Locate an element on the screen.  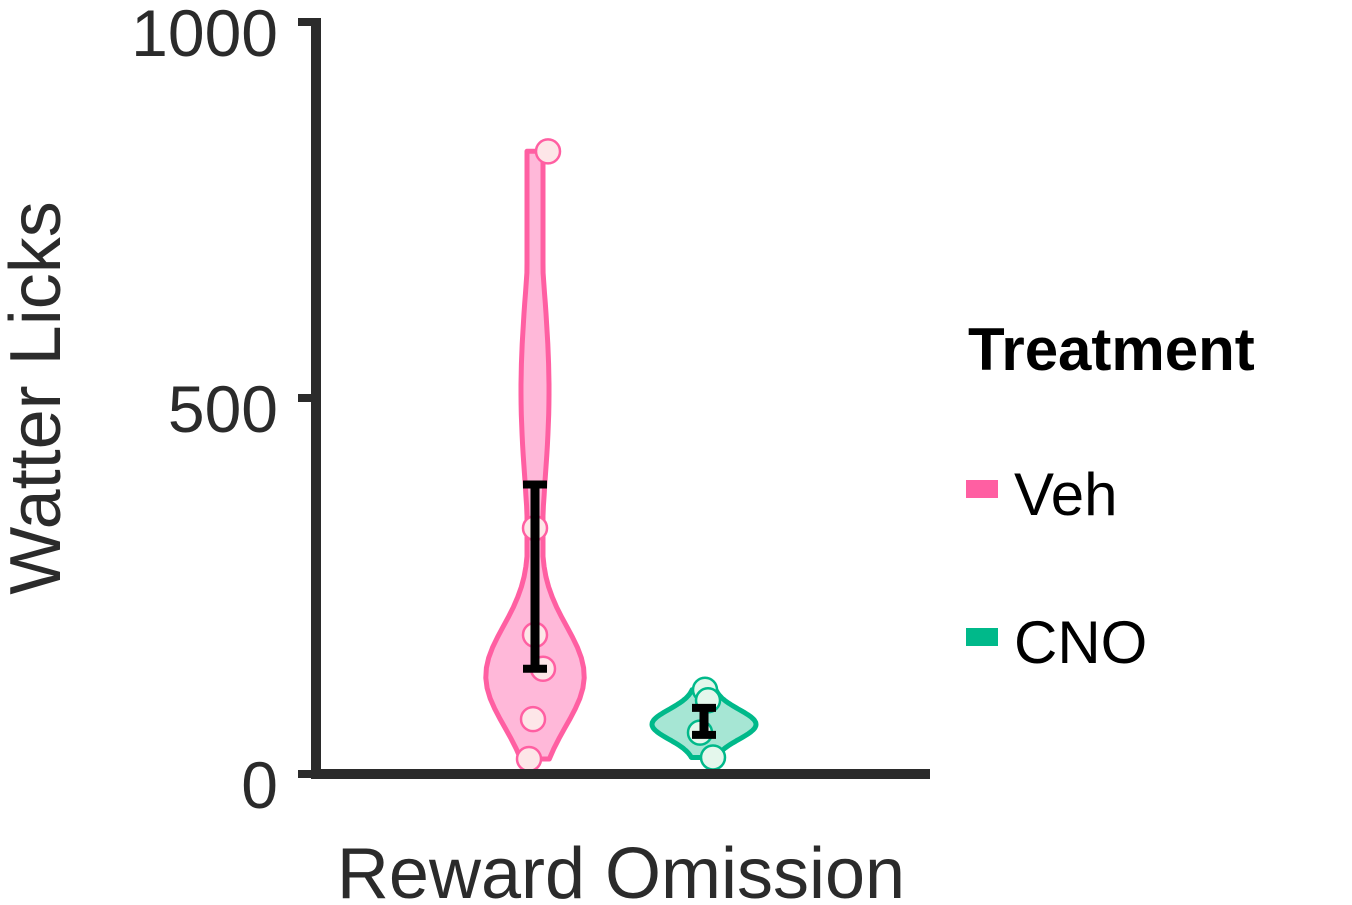
y-tick-label-500: 500 is located at coordinates (223, 409).